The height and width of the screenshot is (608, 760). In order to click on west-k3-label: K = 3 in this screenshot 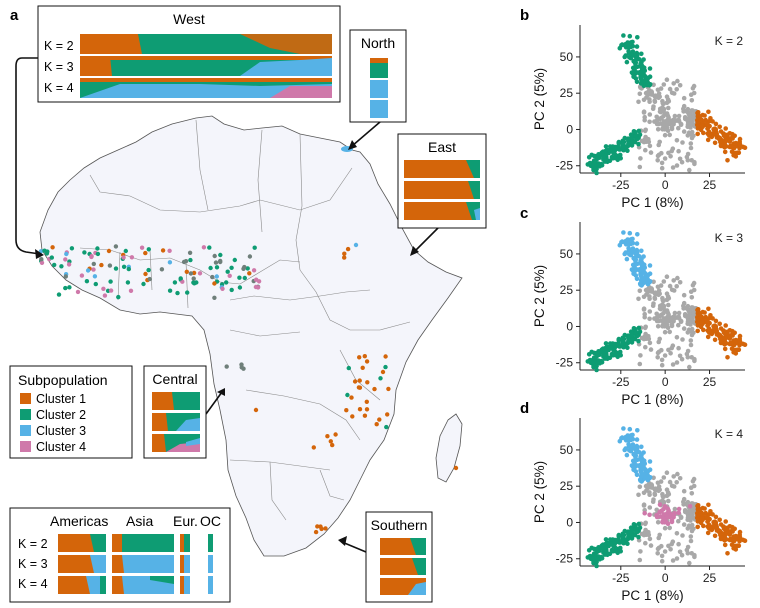, I will do `click(59, 67)`.